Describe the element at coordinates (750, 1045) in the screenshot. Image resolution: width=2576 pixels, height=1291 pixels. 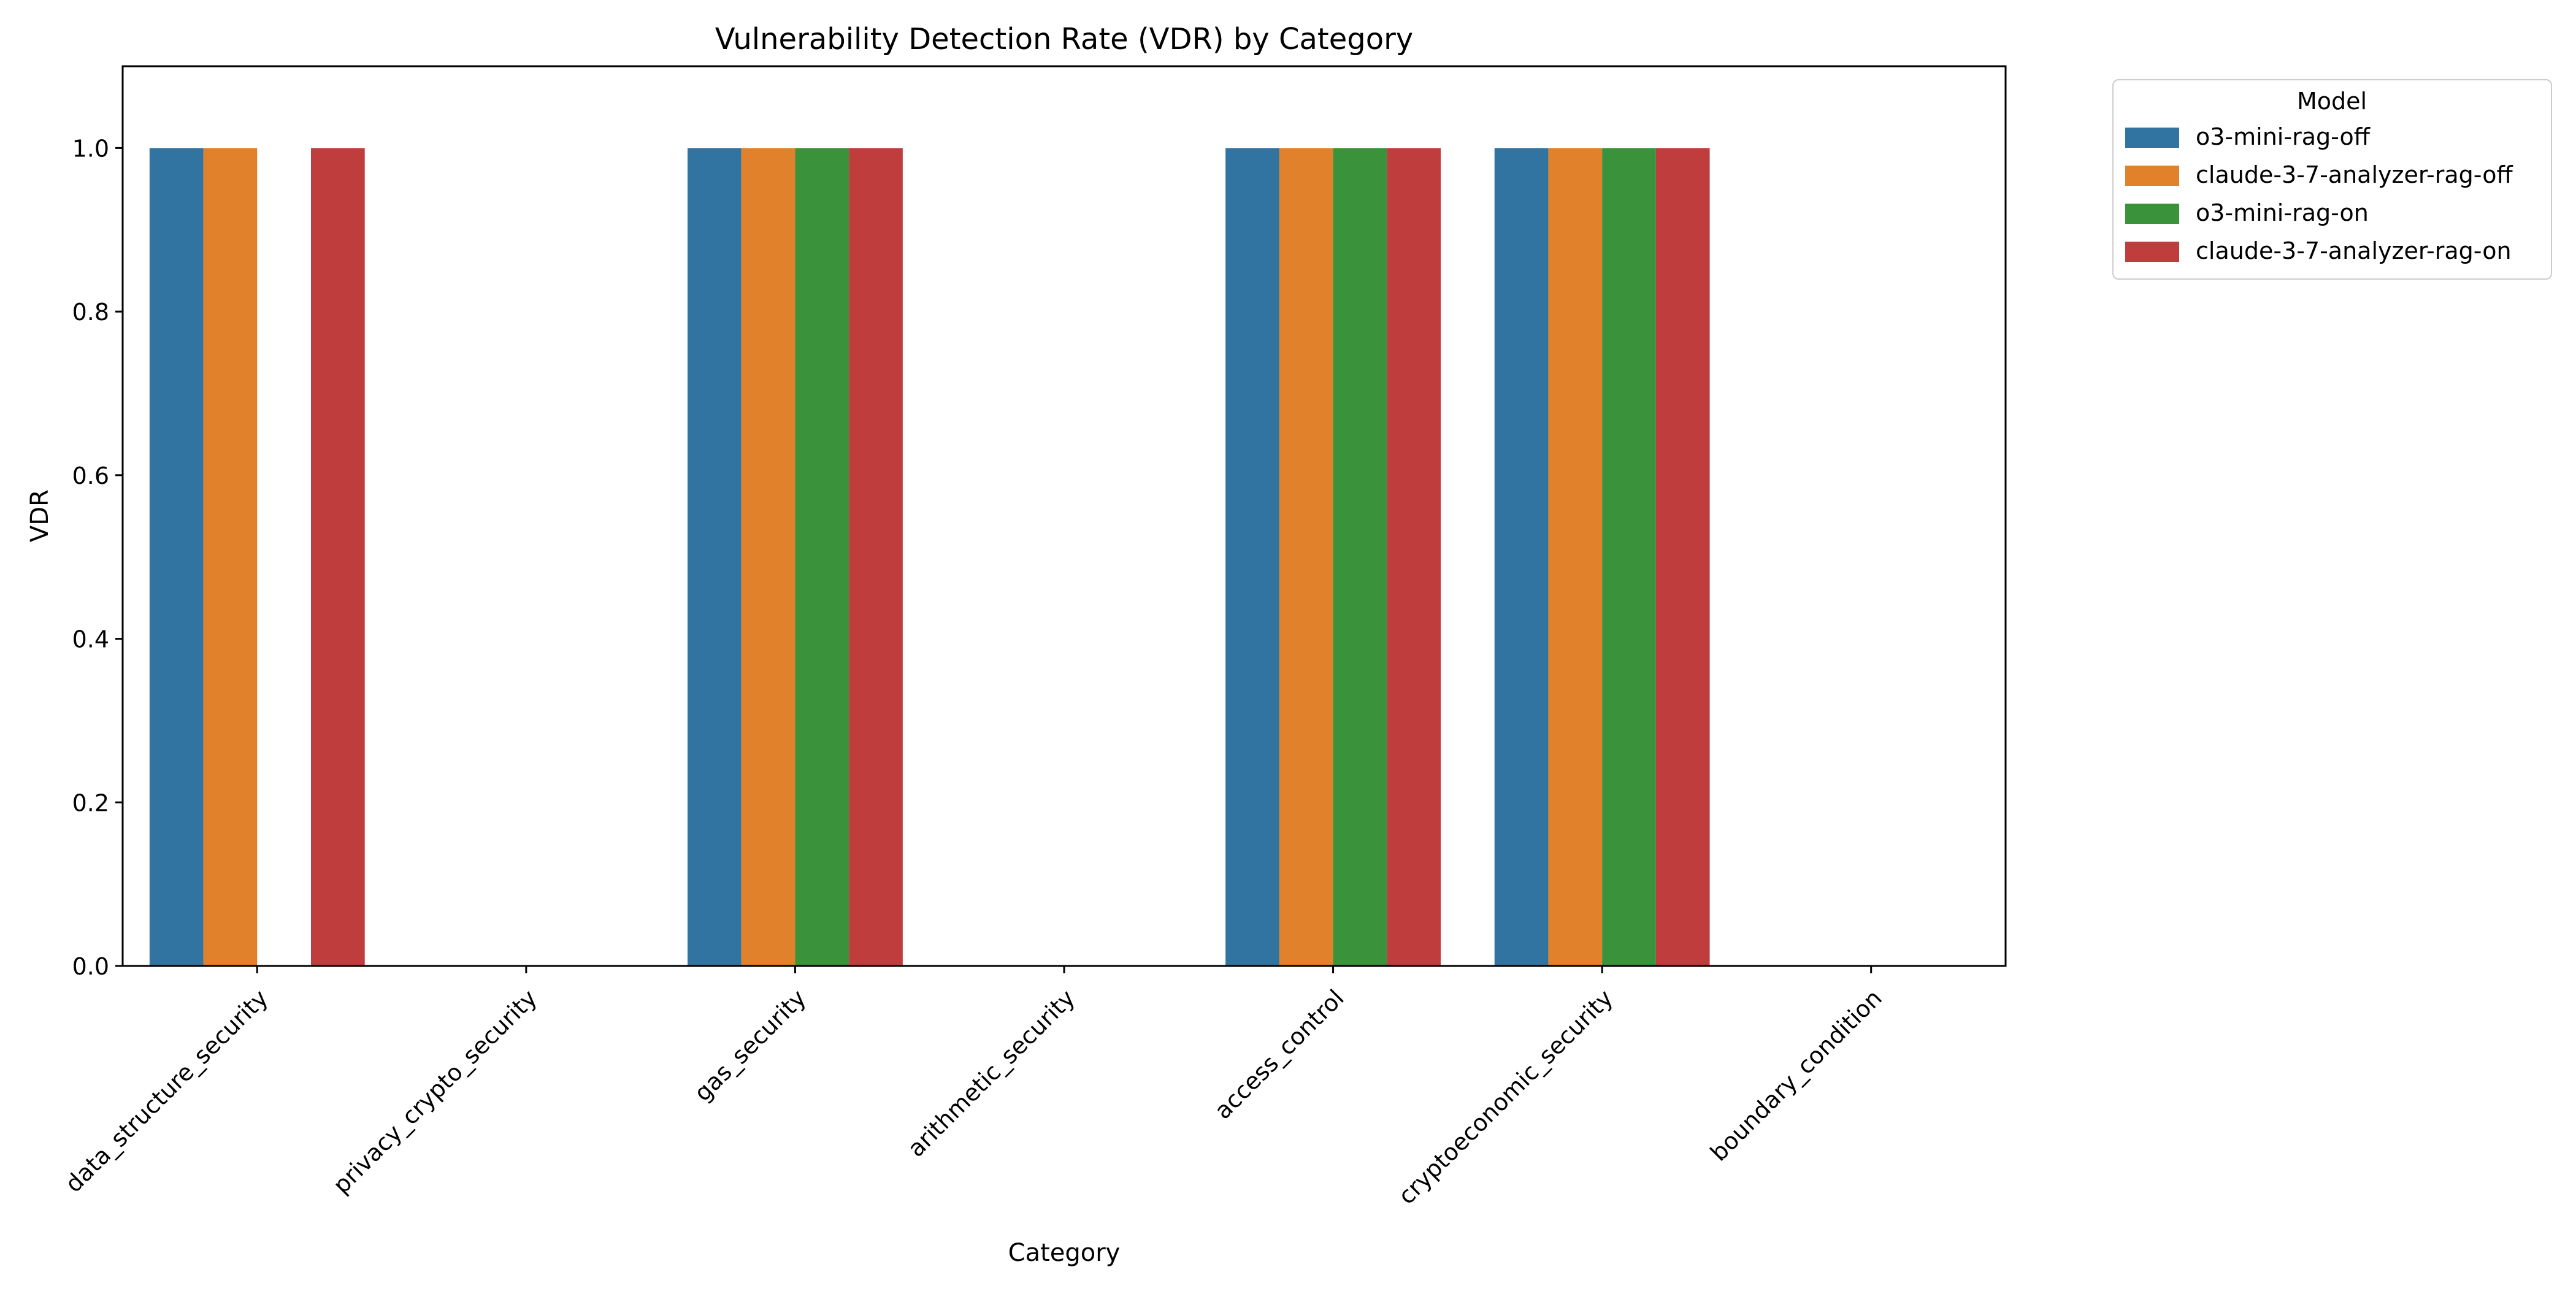
I see `x-tick-label: gas_security` at that location.